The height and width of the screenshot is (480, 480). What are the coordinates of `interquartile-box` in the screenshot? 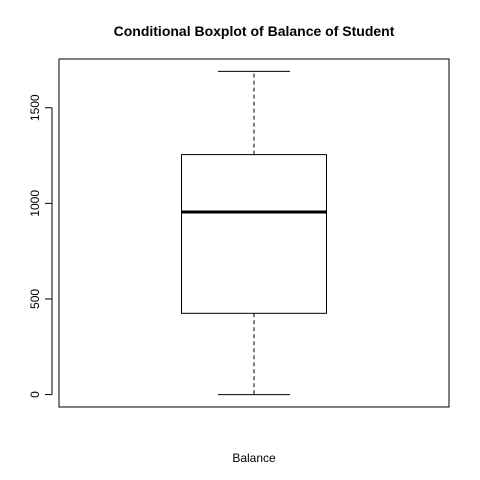 It's located at (254, 234).